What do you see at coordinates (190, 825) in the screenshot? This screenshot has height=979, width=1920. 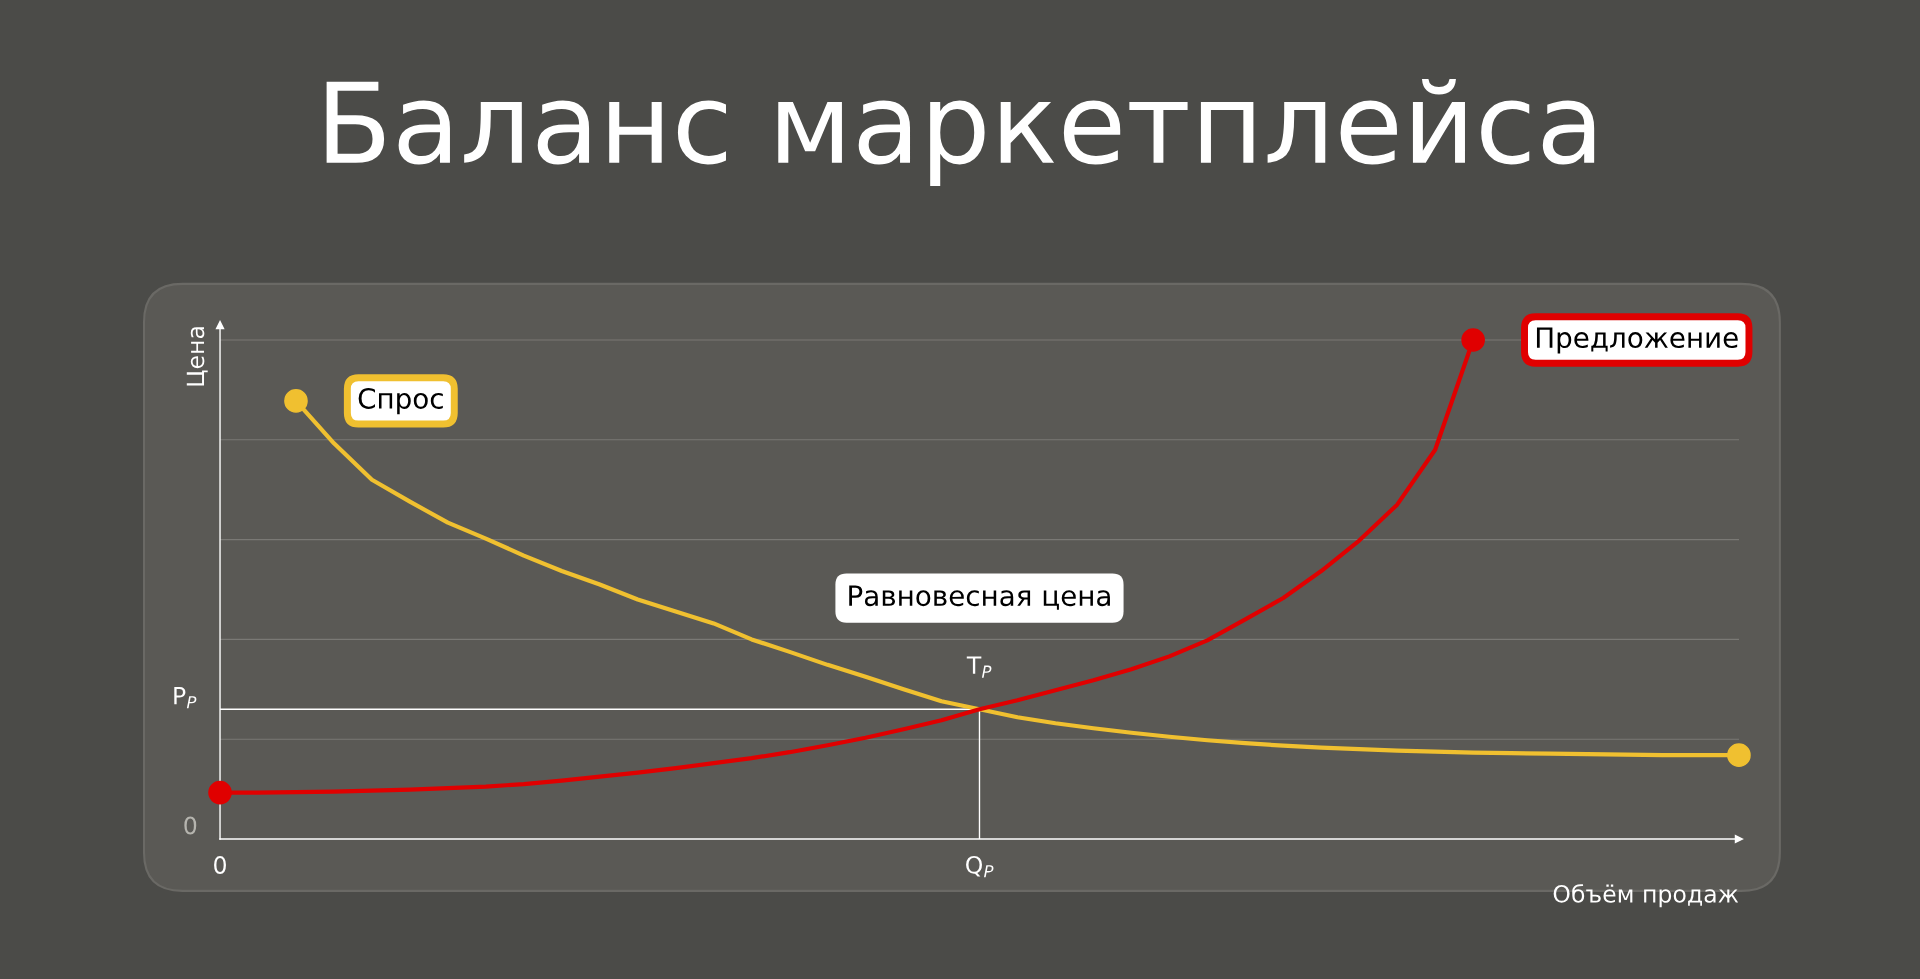 I see `text: 0` at bounding box center [190, 825].